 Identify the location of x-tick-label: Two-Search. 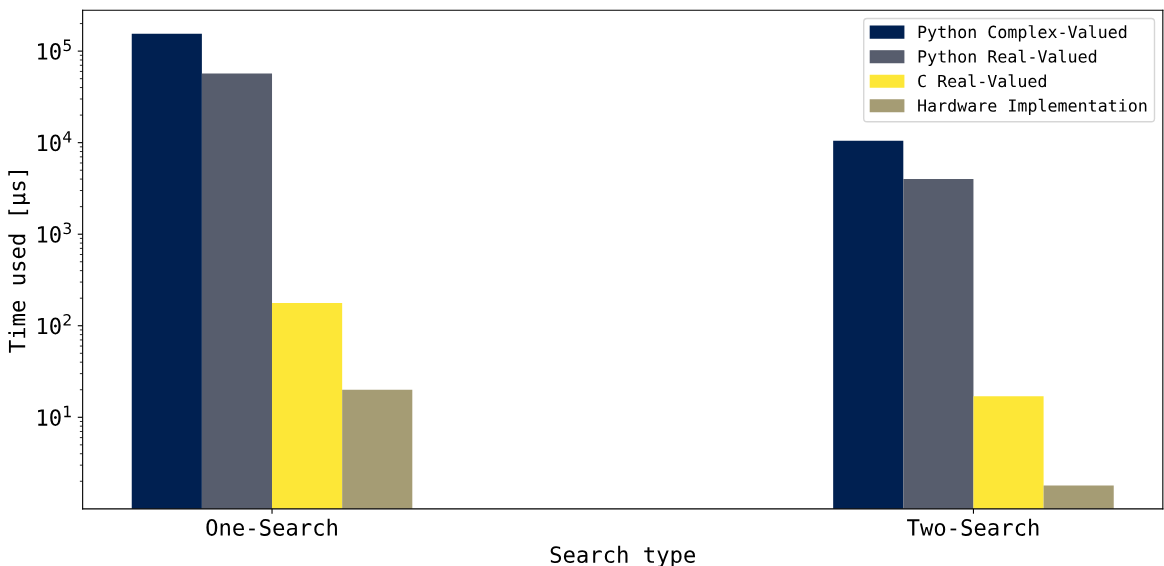
(973, 527).